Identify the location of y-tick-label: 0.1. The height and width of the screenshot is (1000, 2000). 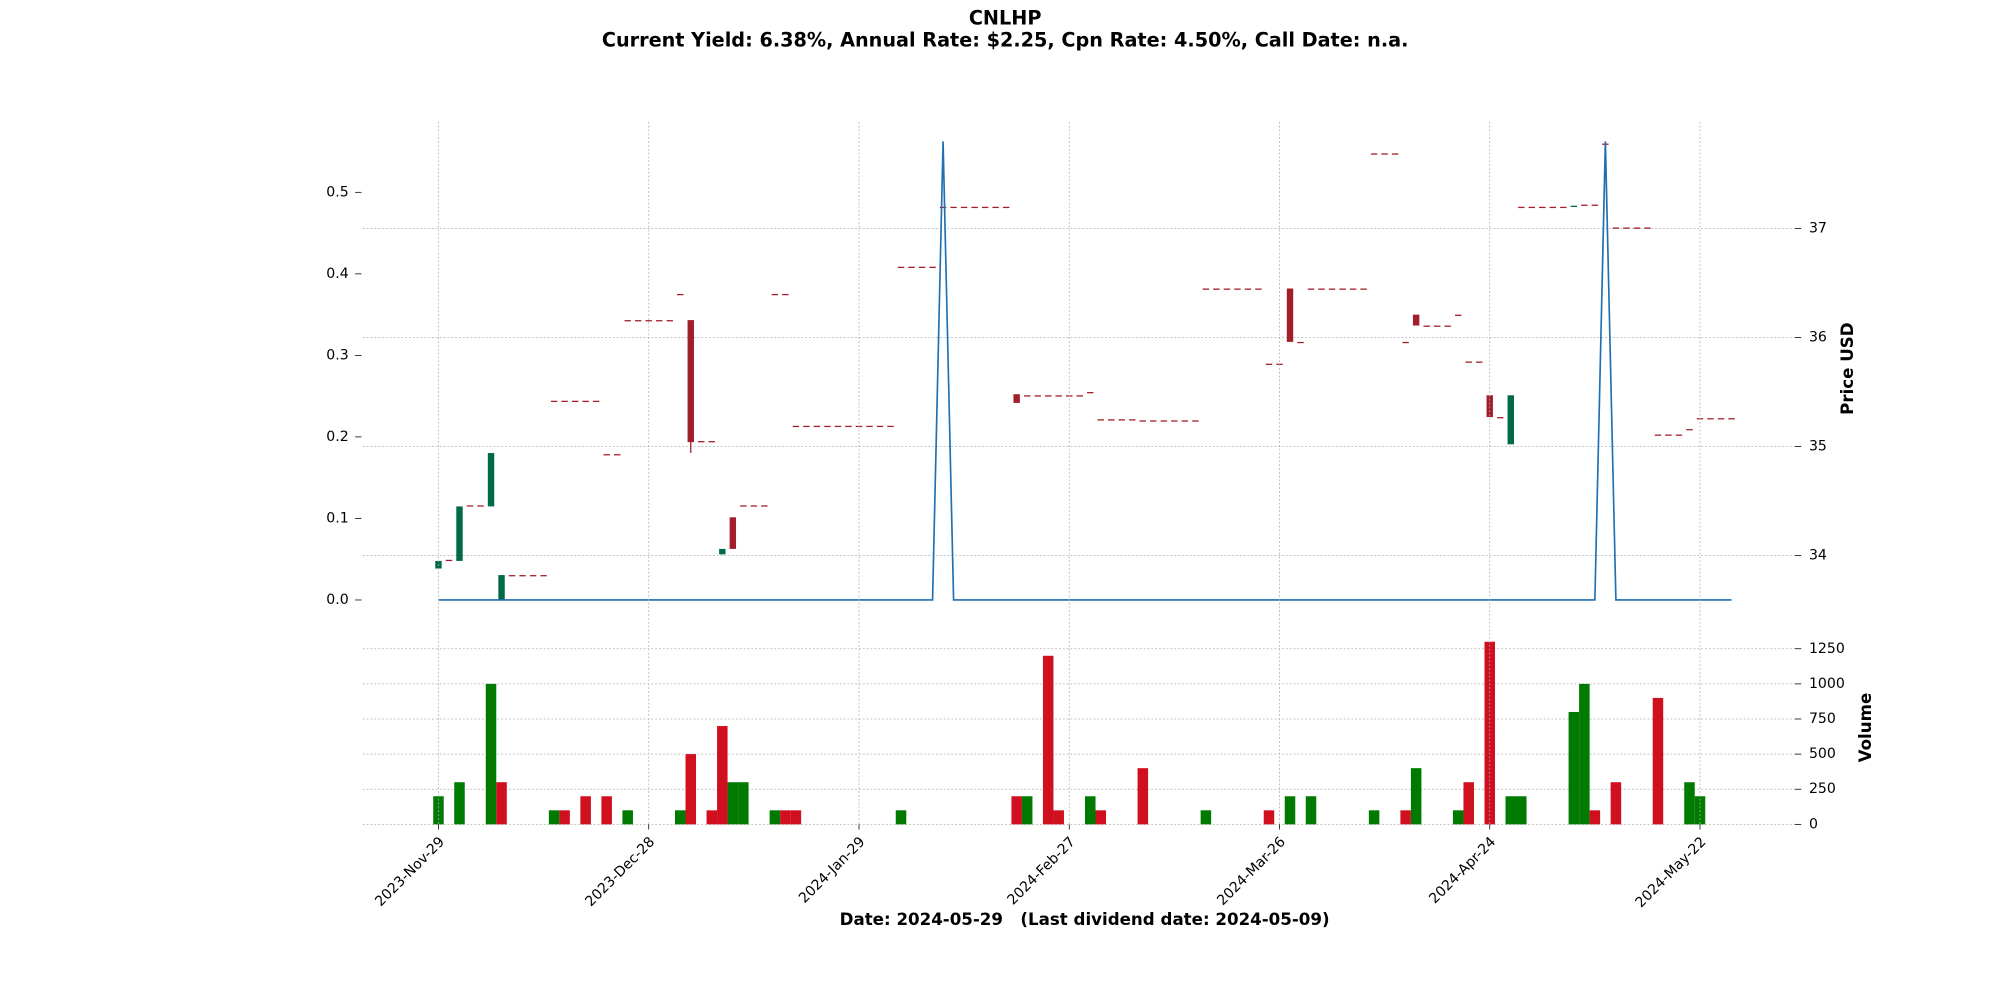
(337, 518).